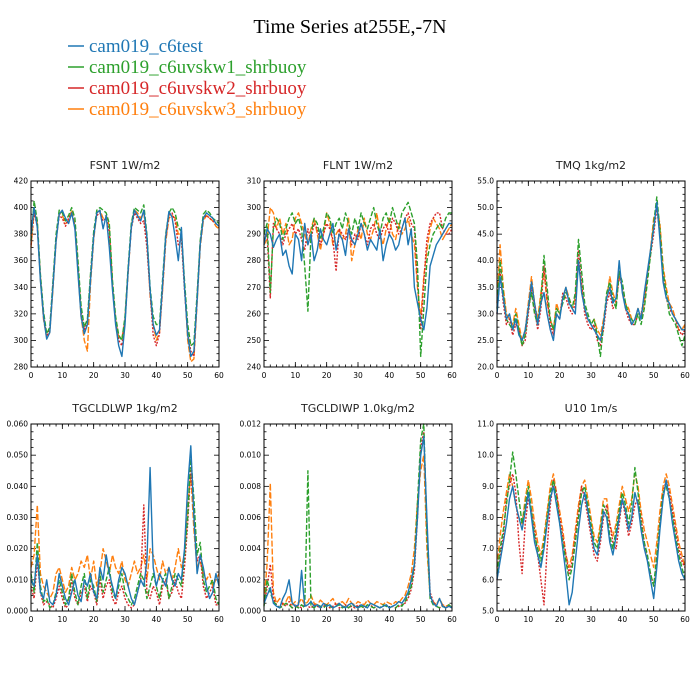  I want to click on y-tick-label: 0.000, so click(251, 611).